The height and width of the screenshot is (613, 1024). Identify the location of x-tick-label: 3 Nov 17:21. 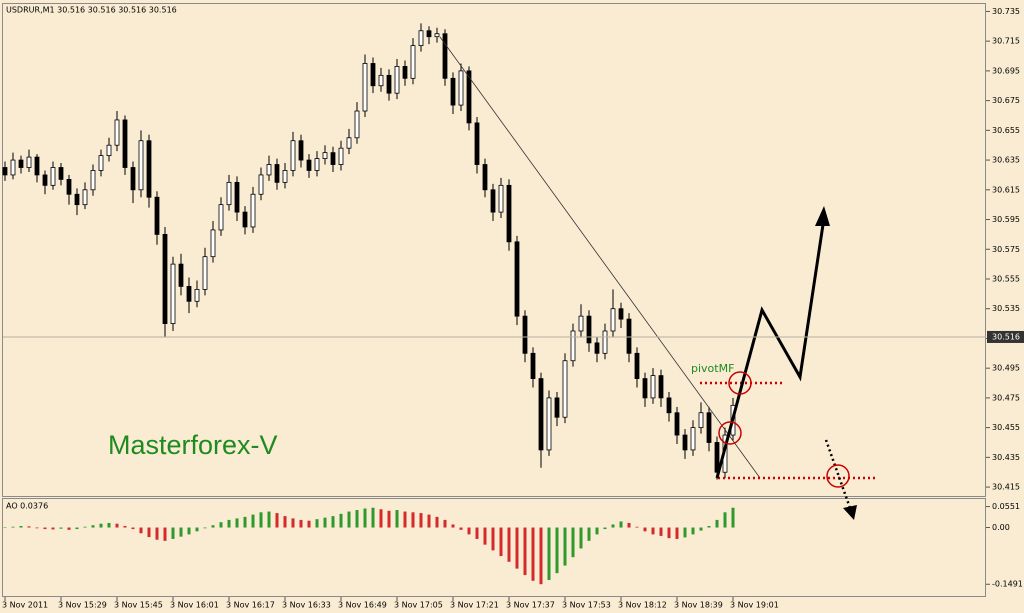
(474, 605).